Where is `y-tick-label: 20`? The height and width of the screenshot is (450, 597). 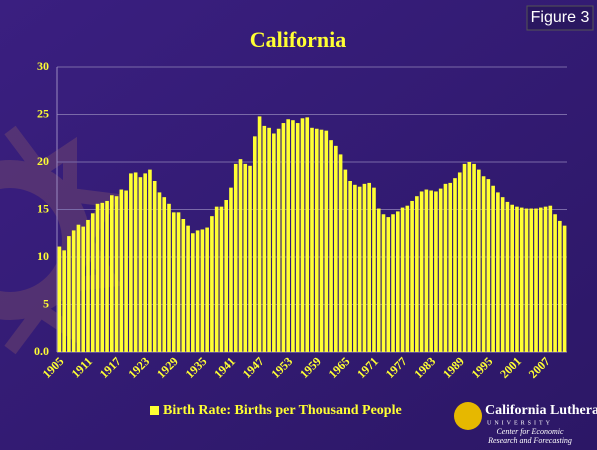
y-tick-label: 20 is located at coordinates (43, 161).